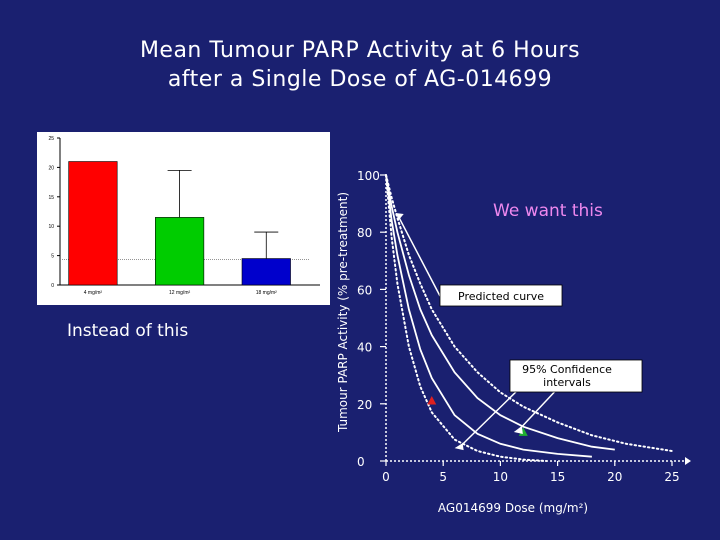 The width and height of the screenshot is (720, 540). Describe the element at coordinates (567, 382) in the screenshot. I see `confidence-label-line-2: intervals` at that location.